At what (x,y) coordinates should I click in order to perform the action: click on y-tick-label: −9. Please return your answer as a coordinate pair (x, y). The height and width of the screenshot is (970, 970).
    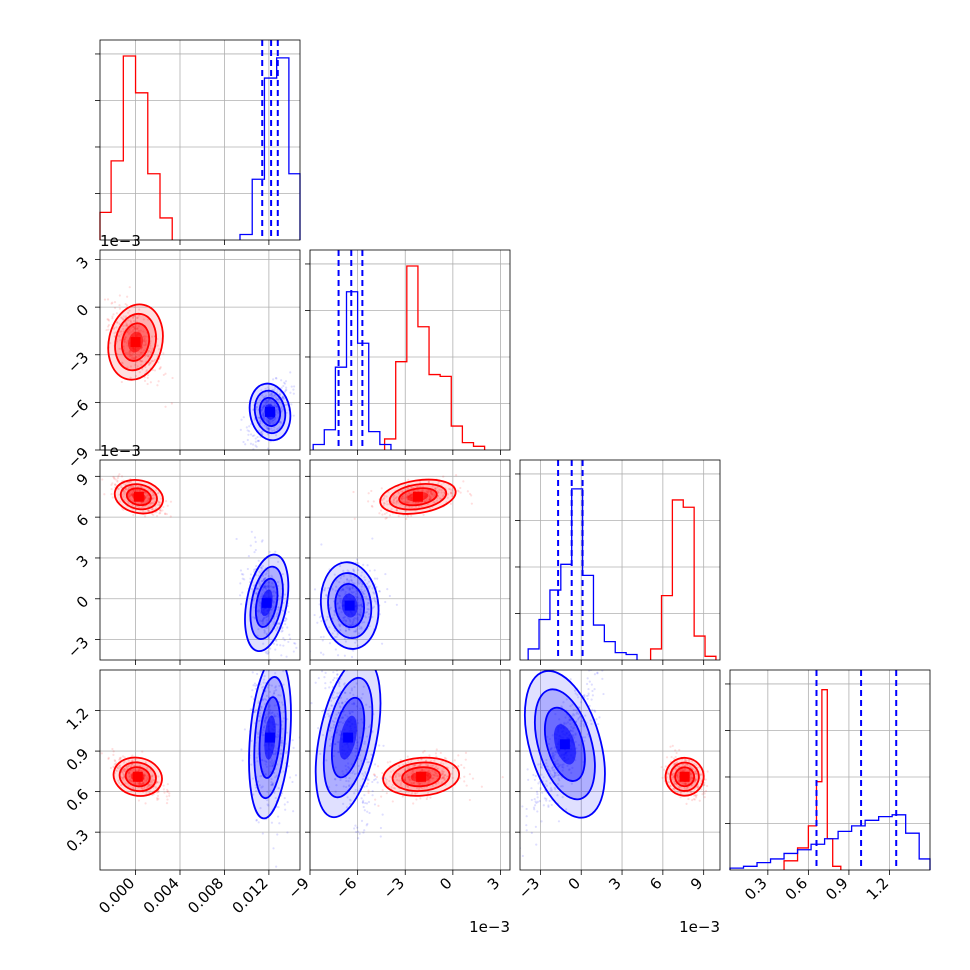
    Looking at the image, I should click on (78, 458).